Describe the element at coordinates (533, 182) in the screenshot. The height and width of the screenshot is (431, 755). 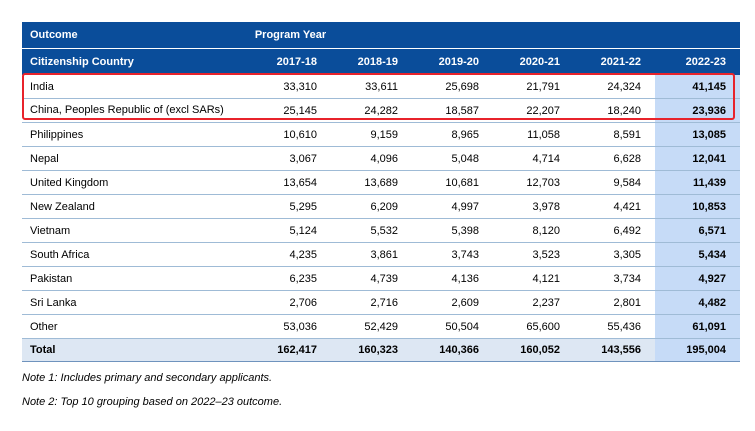
I see `value-cell: 12,703` at that location.